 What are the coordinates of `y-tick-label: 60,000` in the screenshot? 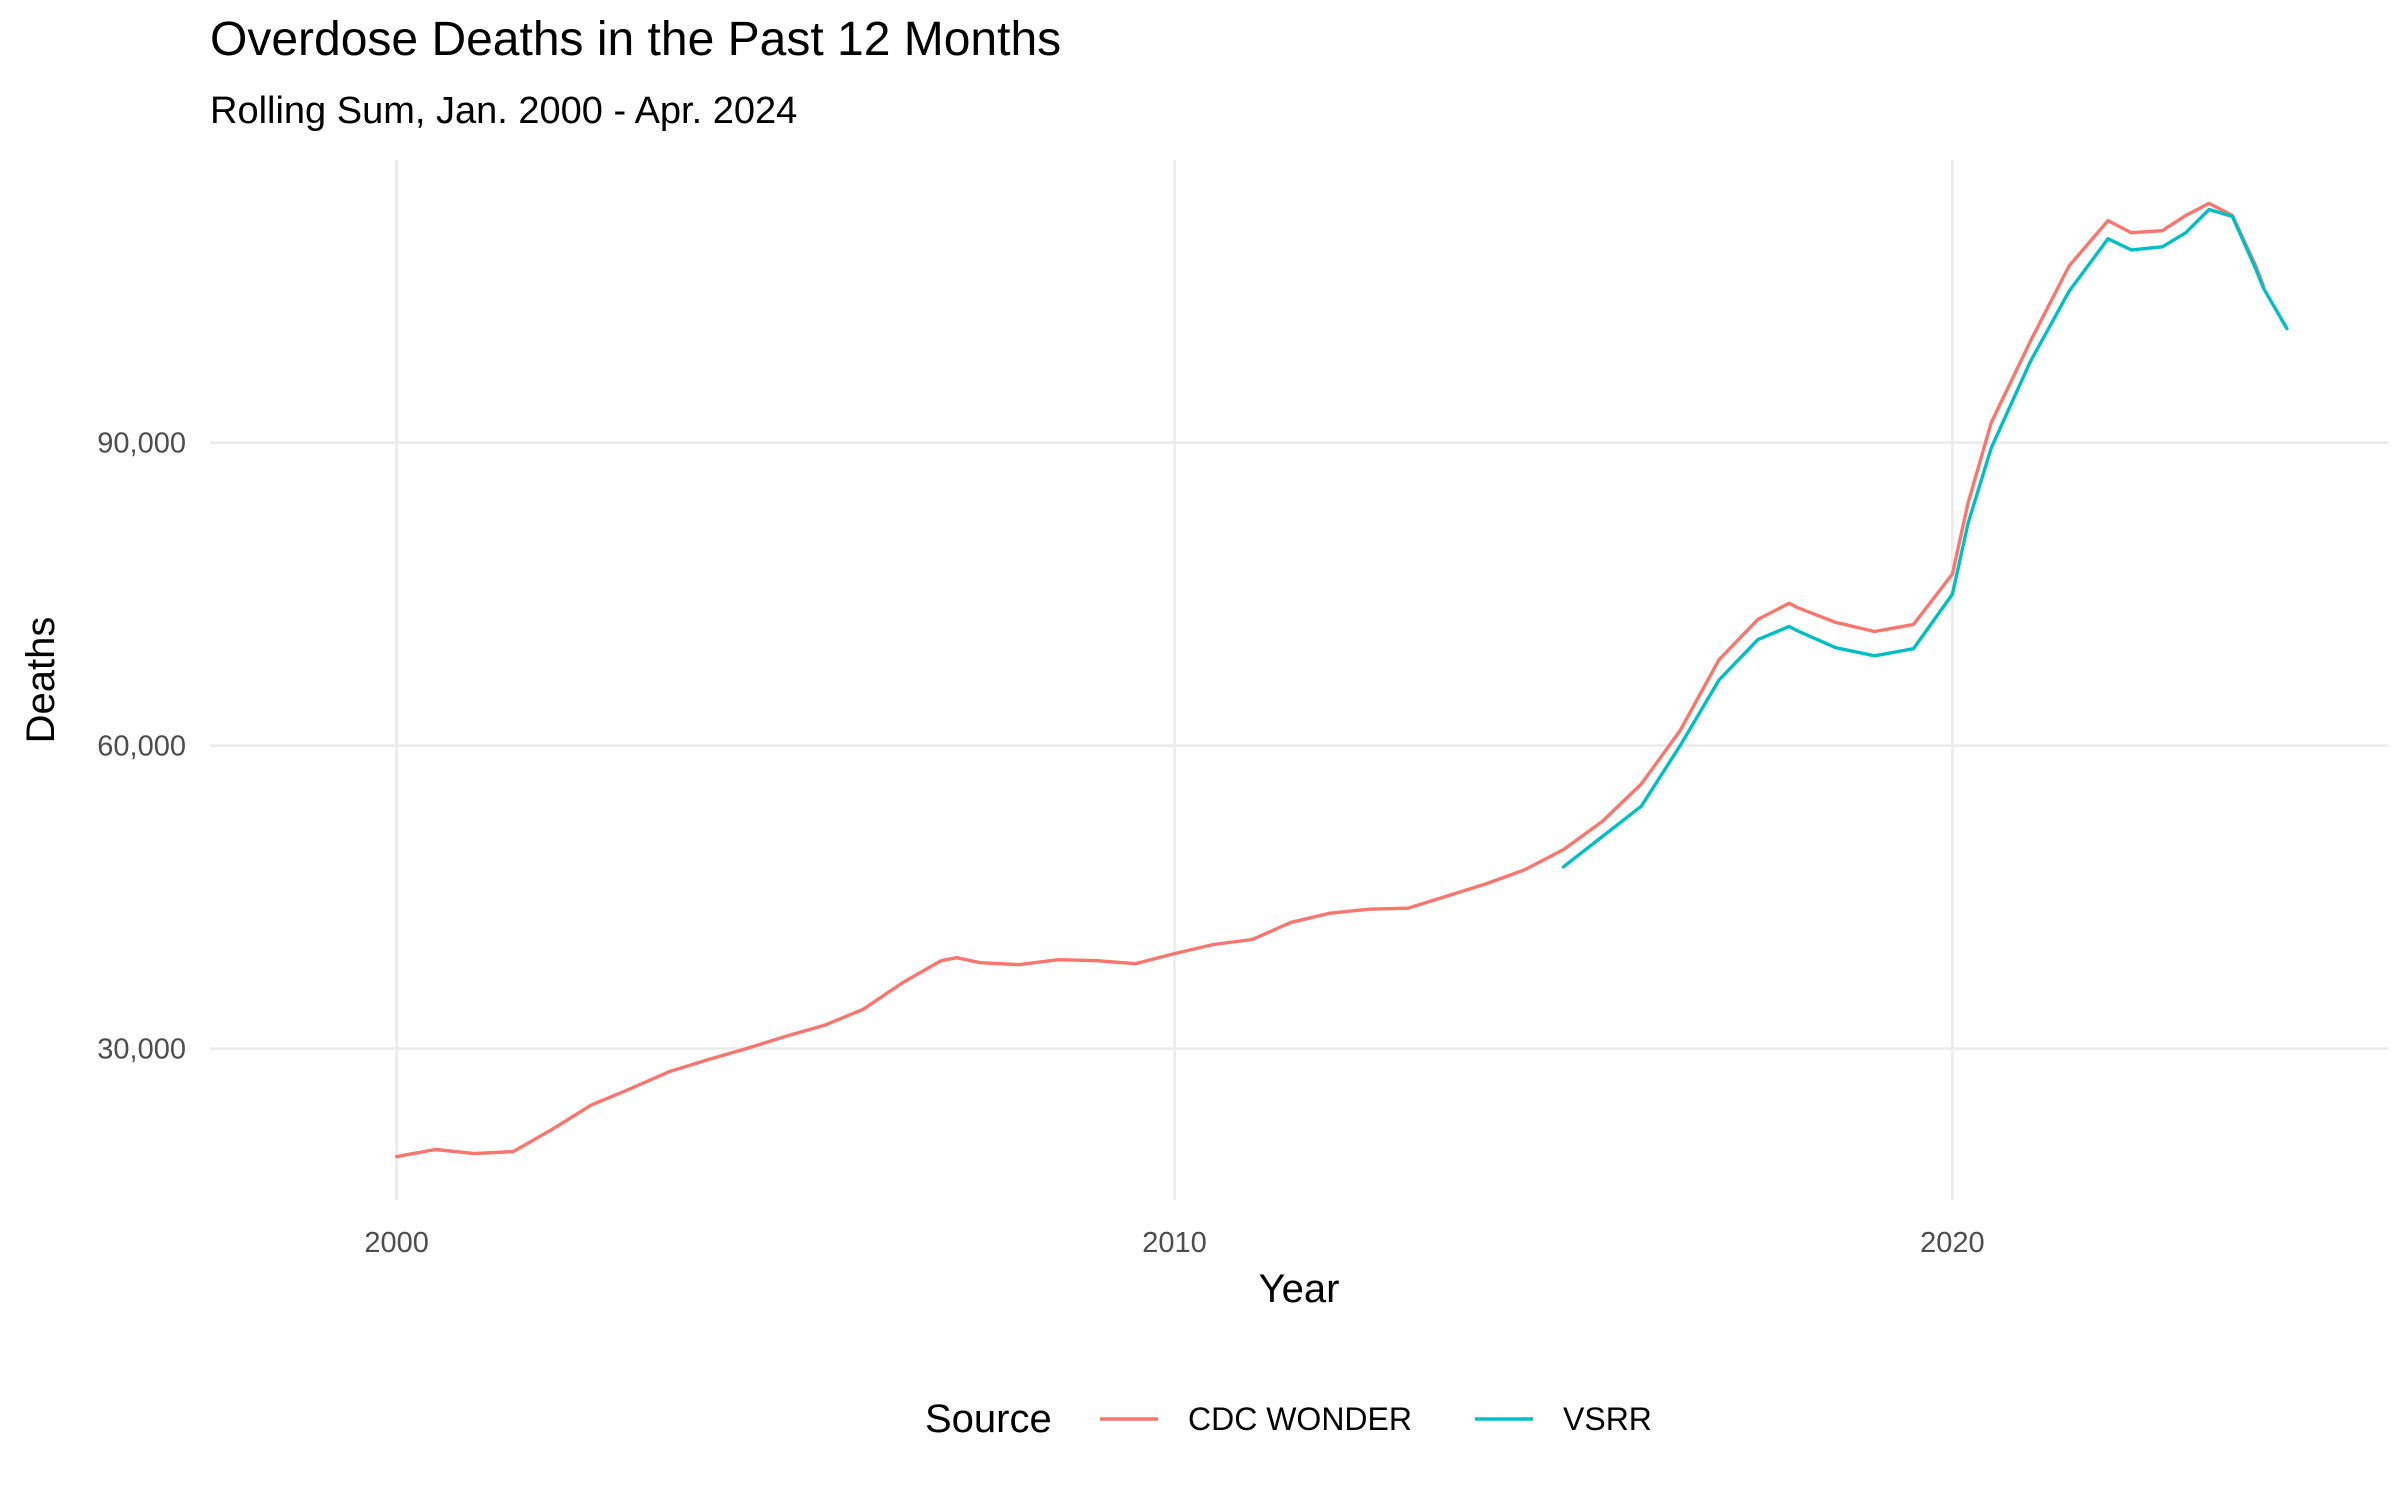 It's located at (141, 747).